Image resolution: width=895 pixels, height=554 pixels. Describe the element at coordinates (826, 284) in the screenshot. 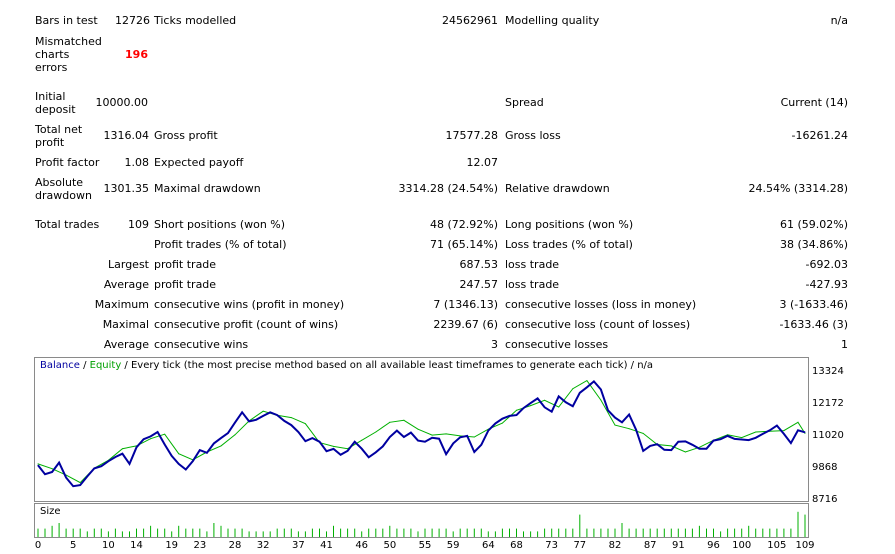

I see `average-loss-value: -427.93` at that location.